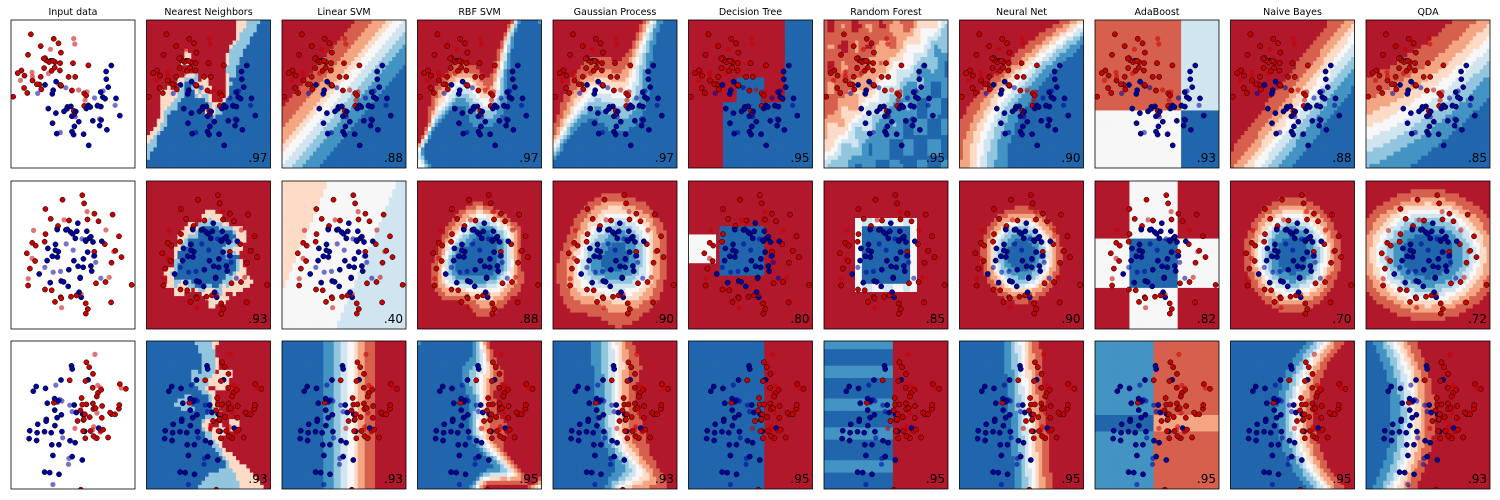  I want to click on score-label: .95, so click(1070, 479).